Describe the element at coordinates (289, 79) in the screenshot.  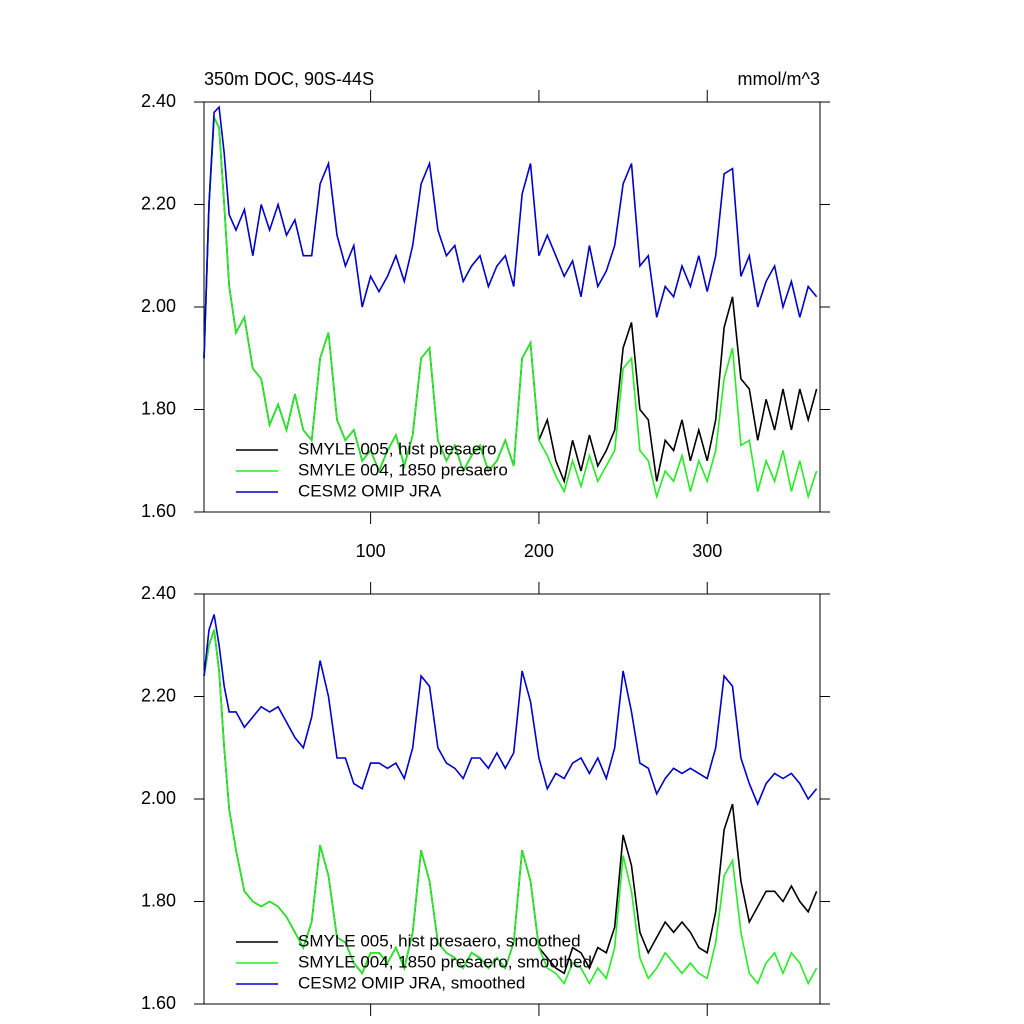
I see `chart-title: 350m DOC, 90S-44S` at that location.